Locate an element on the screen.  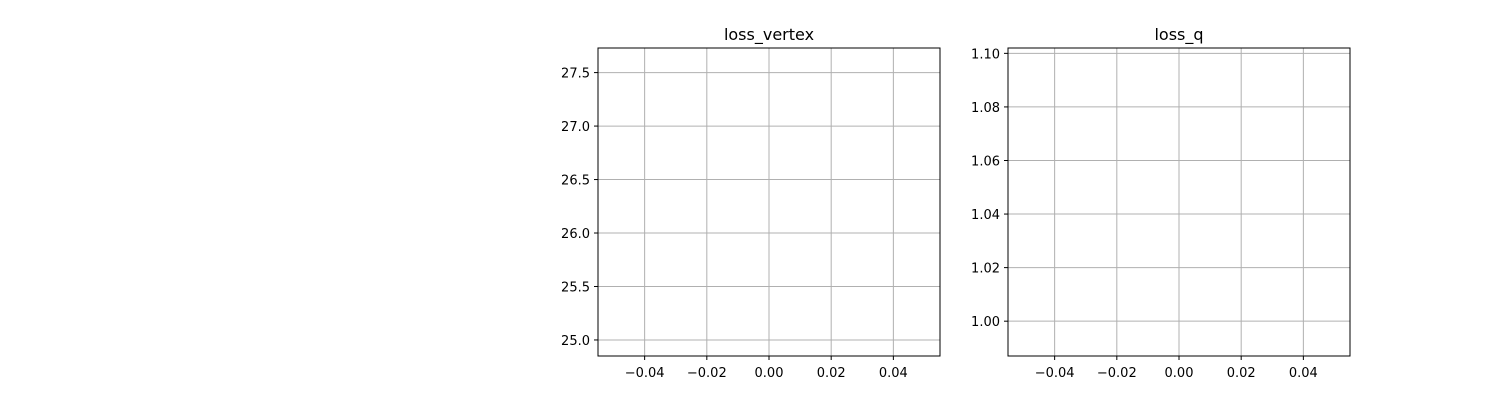
y-tick-label: 1.02 is located at coordinates (985, 269).